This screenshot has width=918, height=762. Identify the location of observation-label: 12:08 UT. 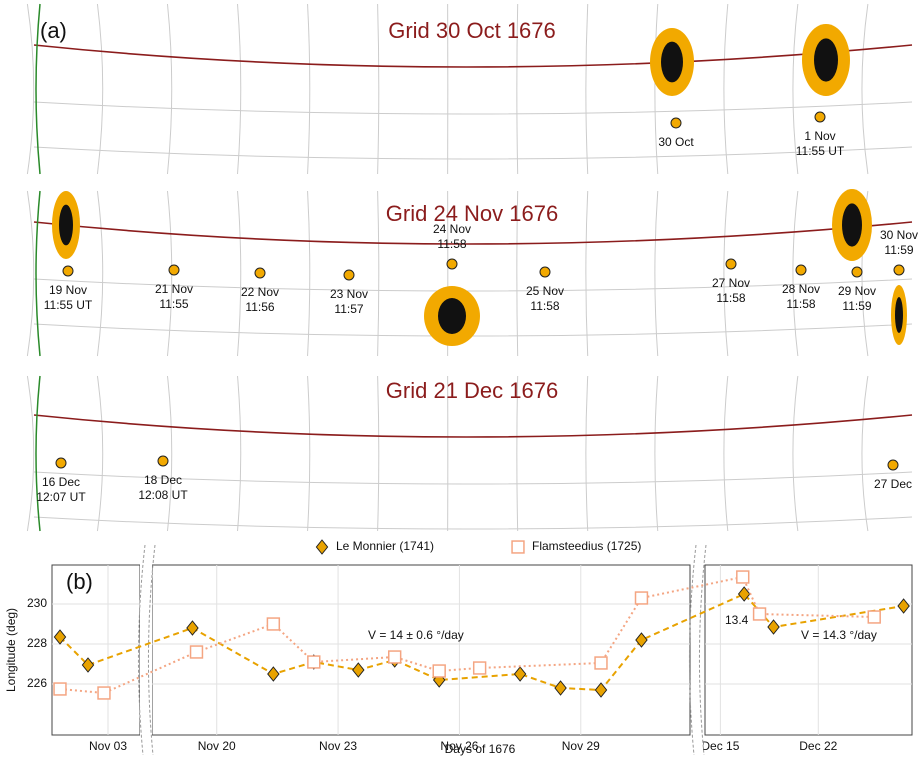
(163, 495).